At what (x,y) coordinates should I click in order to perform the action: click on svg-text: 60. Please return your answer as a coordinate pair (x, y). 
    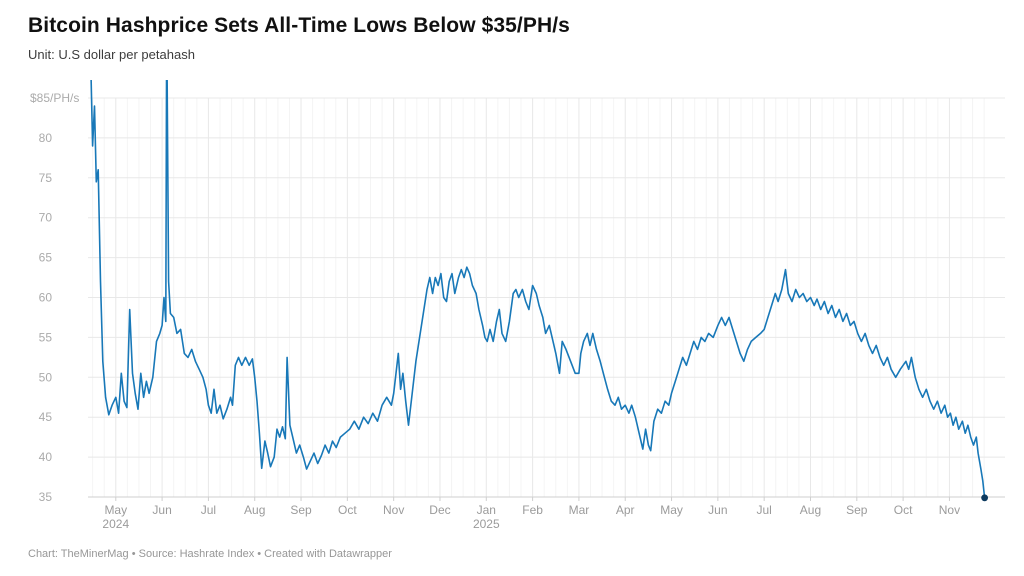
    Looking at the image, I should click on (46, 298).